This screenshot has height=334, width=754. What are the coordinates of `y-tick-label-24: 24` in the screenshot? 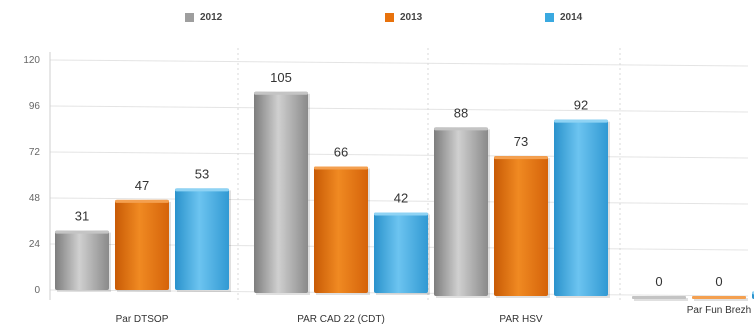 It's located at (35, 244).